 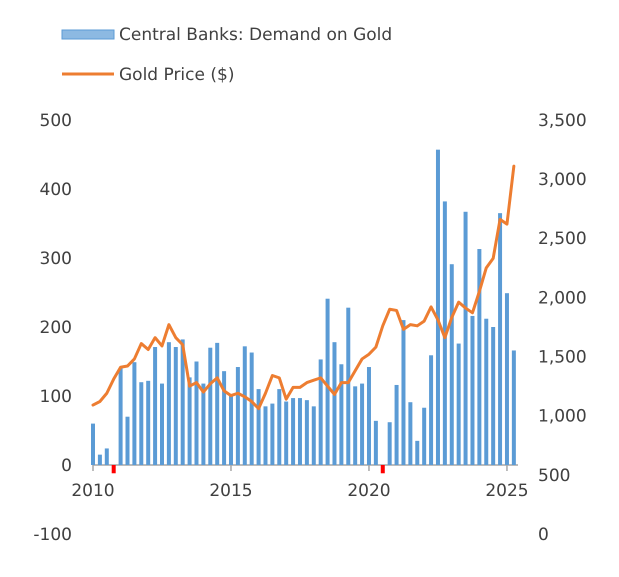 I want to click on y2-tick-label: 1,000, so click(x=562, y=416).